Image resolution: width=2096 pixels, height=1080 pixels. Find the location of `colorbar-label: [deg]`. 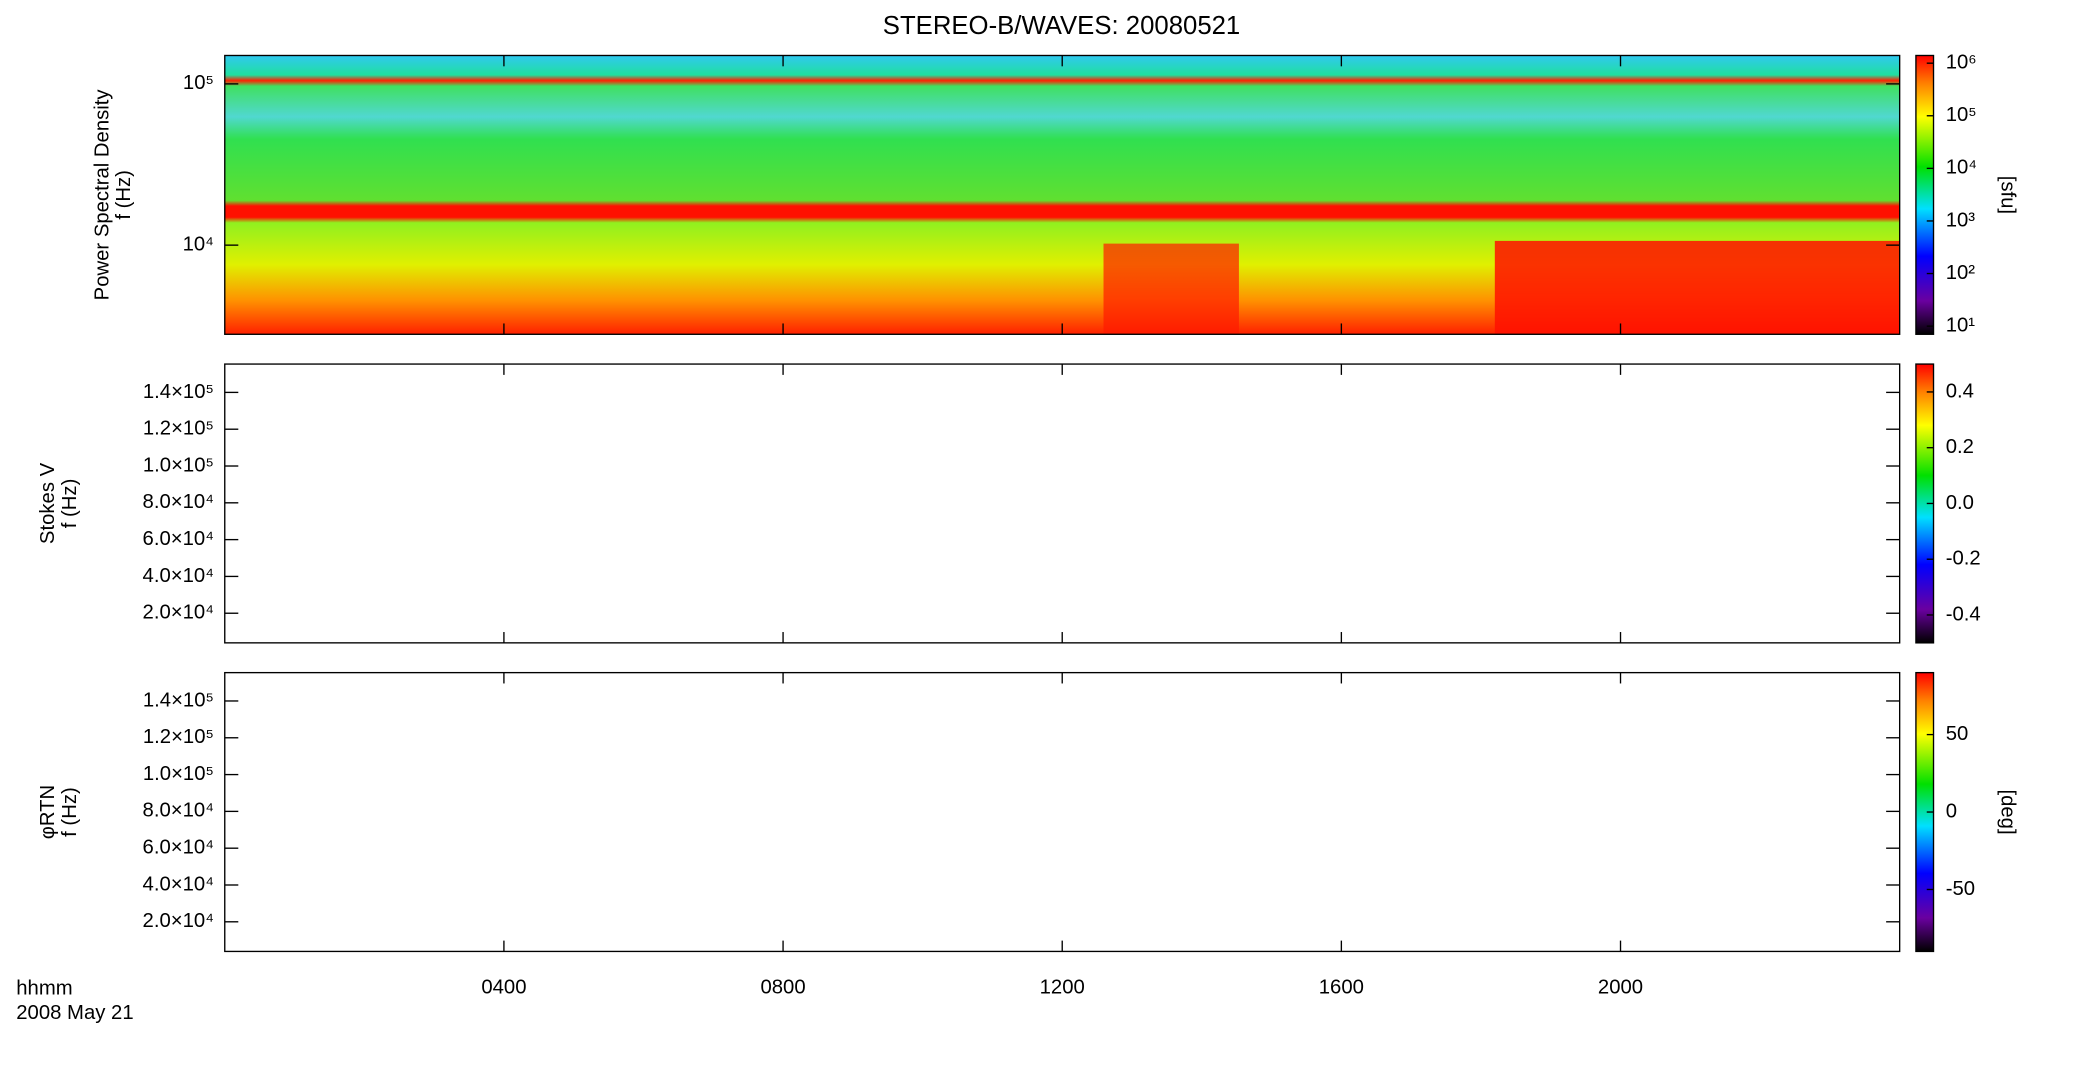

colorbar-label: [deg] is located at coordinates (2007, 811).